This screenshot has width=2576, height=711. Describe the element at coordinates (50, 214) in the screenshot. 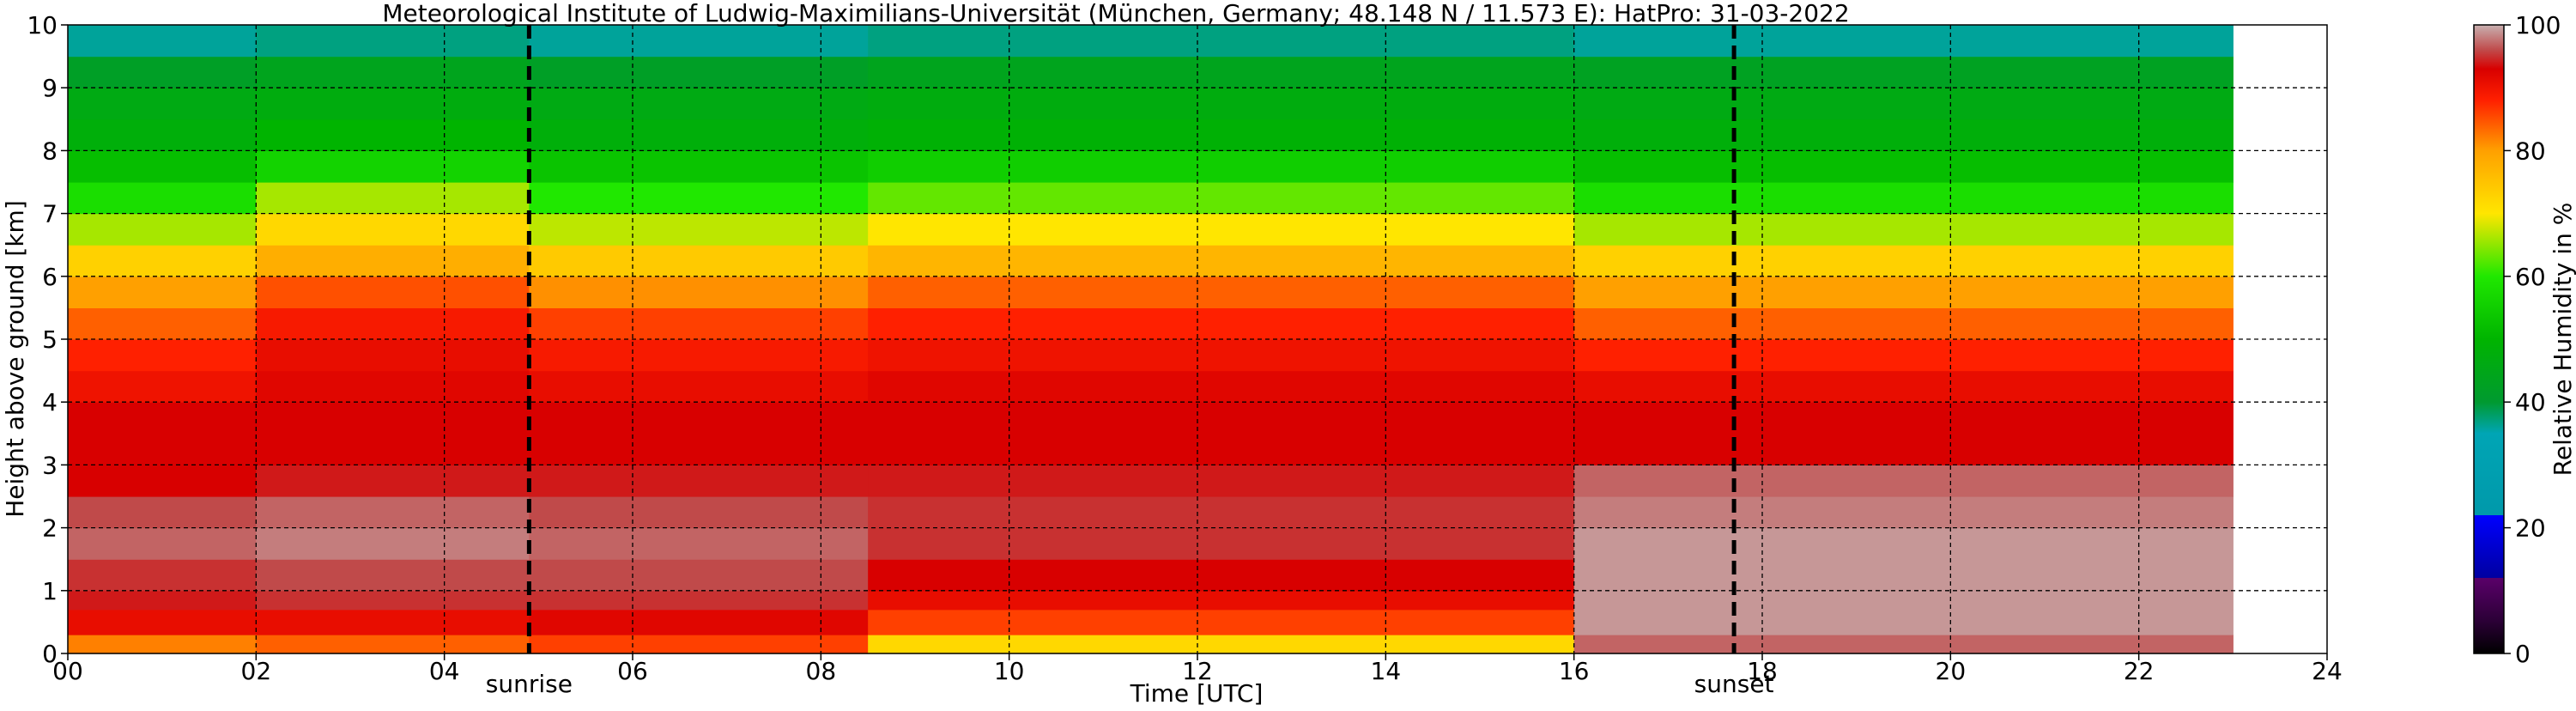

I see `y-tick-label: 7` at that location.